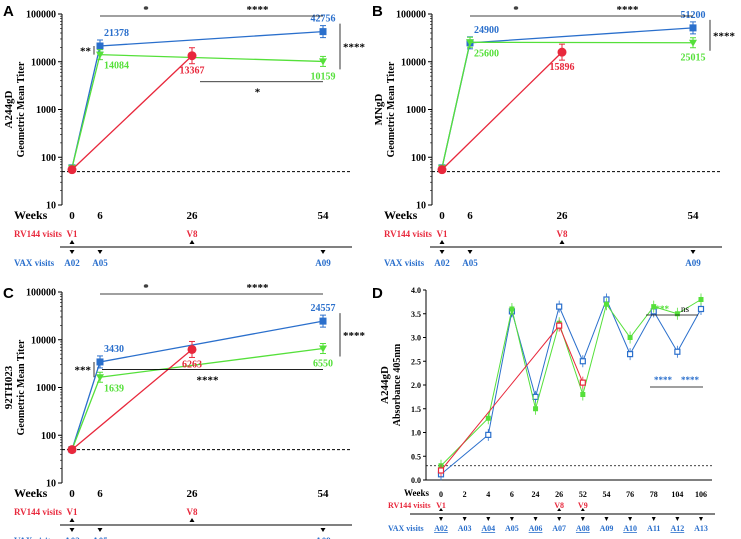 The image size is (741, 539). What do you see at coordinates (416, 385) in the screenshot?
I see `y-tick-label: 2.0` at bounding box center [416, 385].